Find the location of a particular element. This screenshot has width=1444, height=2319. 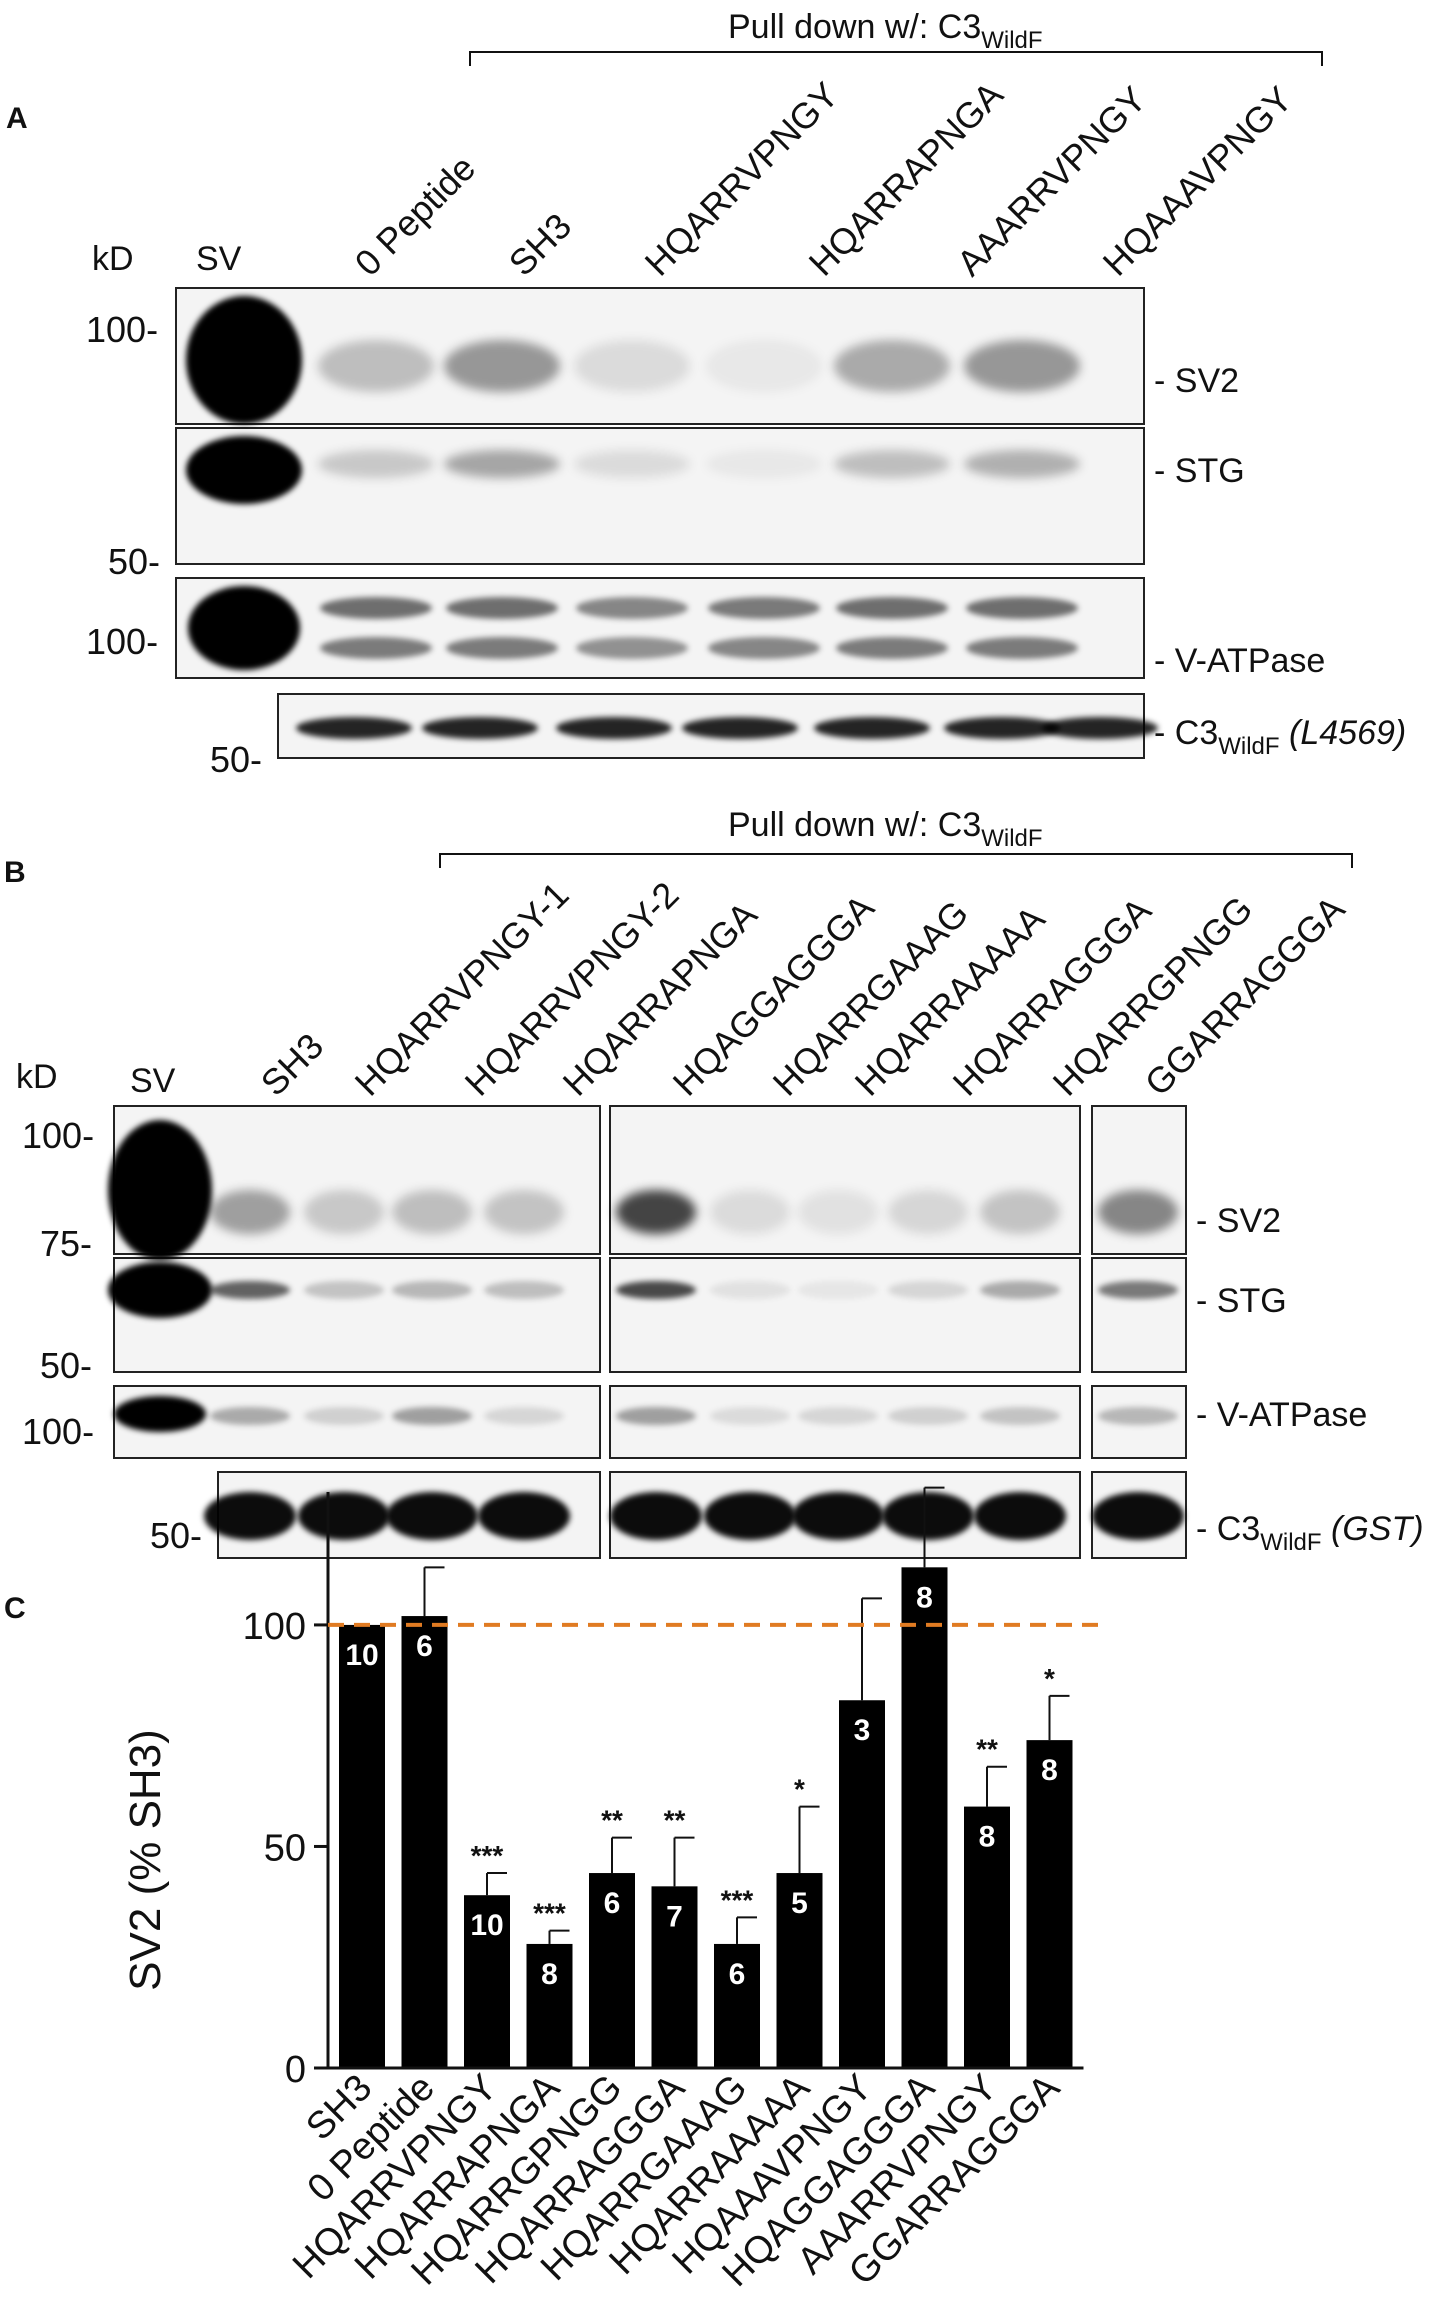

chart-y-label: SV2 (% SH3) is located at coordinates (145, 1860).